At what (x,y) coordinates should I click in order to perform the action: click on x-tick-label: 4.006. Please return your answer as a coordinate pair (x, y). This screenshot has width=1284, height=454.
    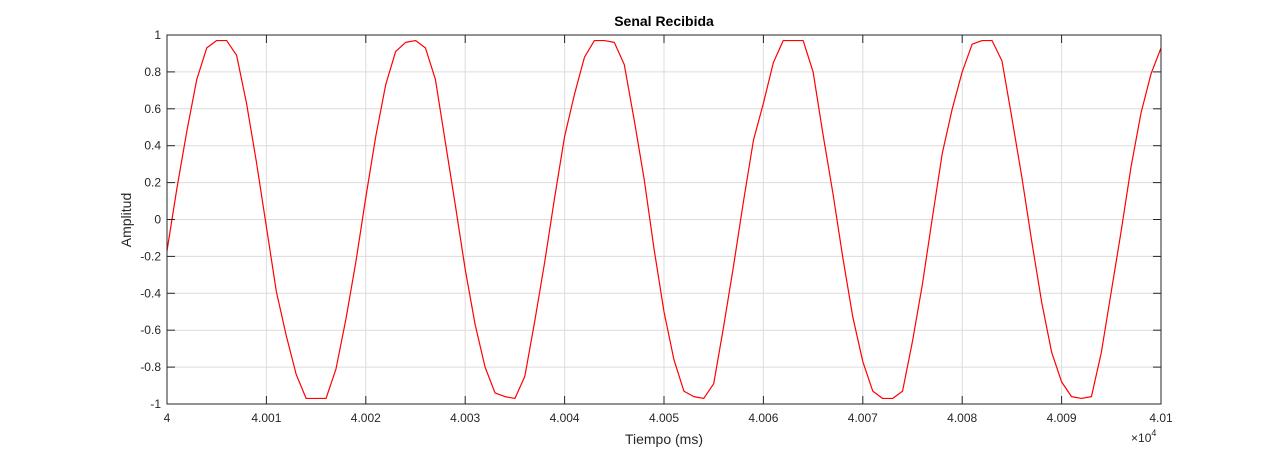
    Looking at the image, I should click on (763, 418).